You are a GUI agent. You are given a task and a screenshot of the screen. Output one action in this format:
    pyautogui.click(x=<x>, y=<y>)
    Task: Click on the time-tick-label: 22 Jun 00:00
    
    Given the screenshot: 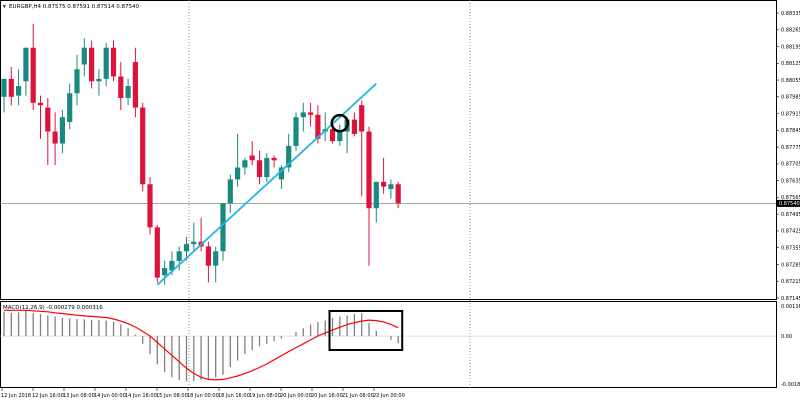 What is the action you would take?
    pyautogui.click(x=389, y=396)
    